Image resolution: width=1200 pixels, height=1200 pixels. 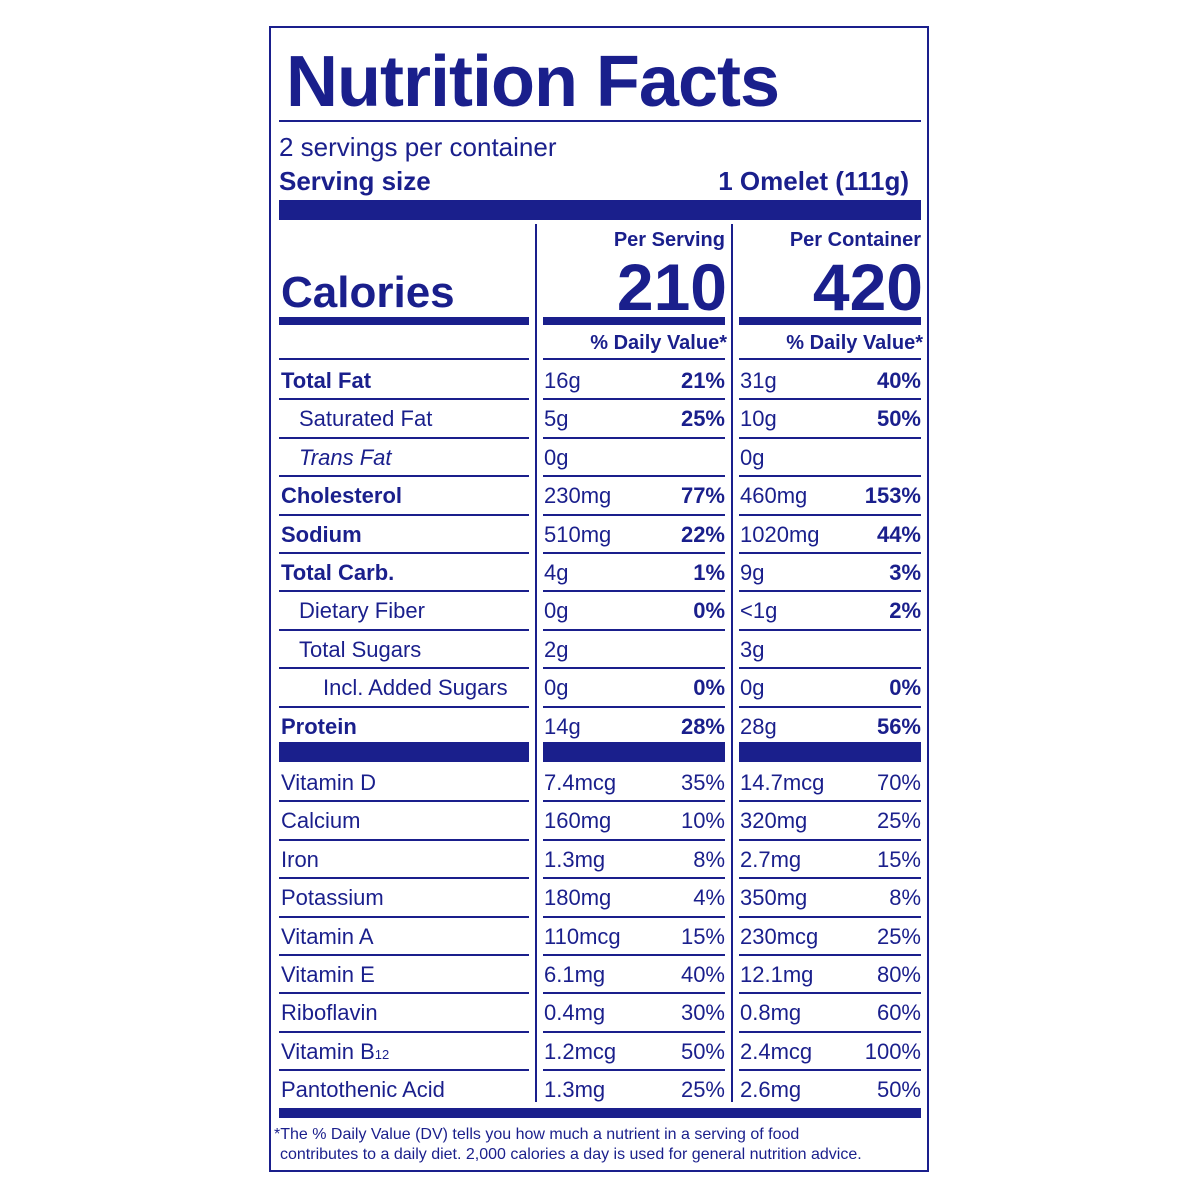 What do you see at coordinates (777, 974) in the screenshot?
I see `container-amount: 12.1mg` at bounding box center [777, 974].